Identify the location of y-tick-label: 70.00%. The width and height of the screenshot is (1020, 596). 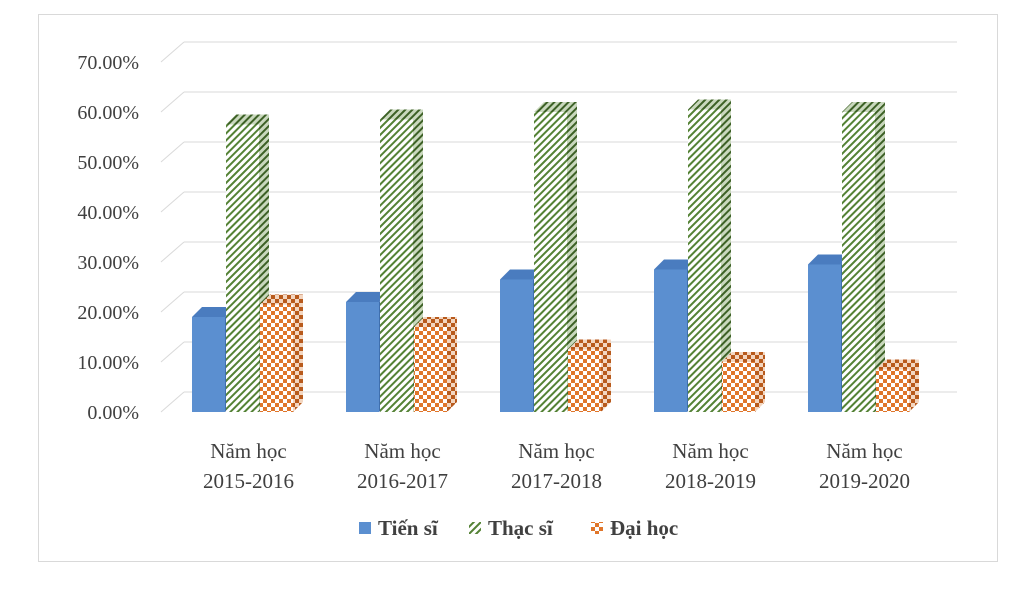
(108, 63).